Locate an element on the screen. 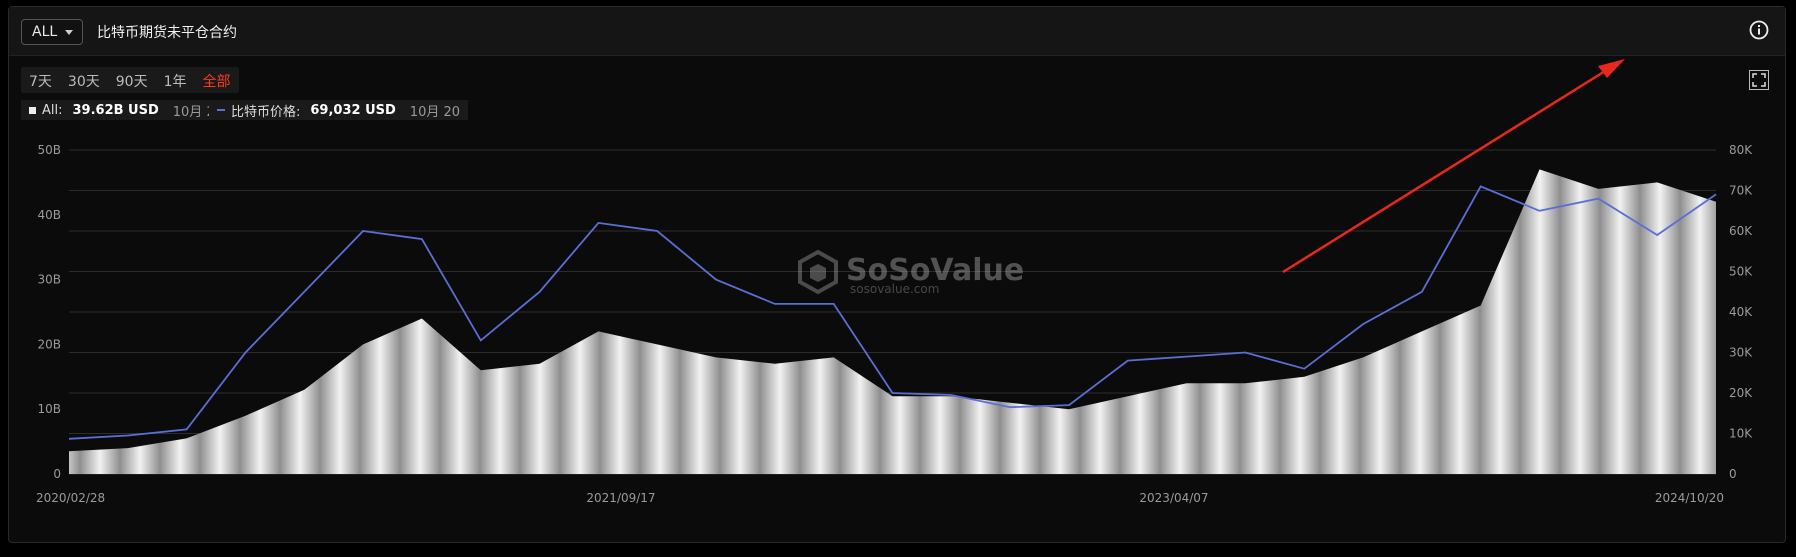 The height and width of the screenshot is (557, 1796). sosovalue-logo-icon is located at coordinates (818, 272).